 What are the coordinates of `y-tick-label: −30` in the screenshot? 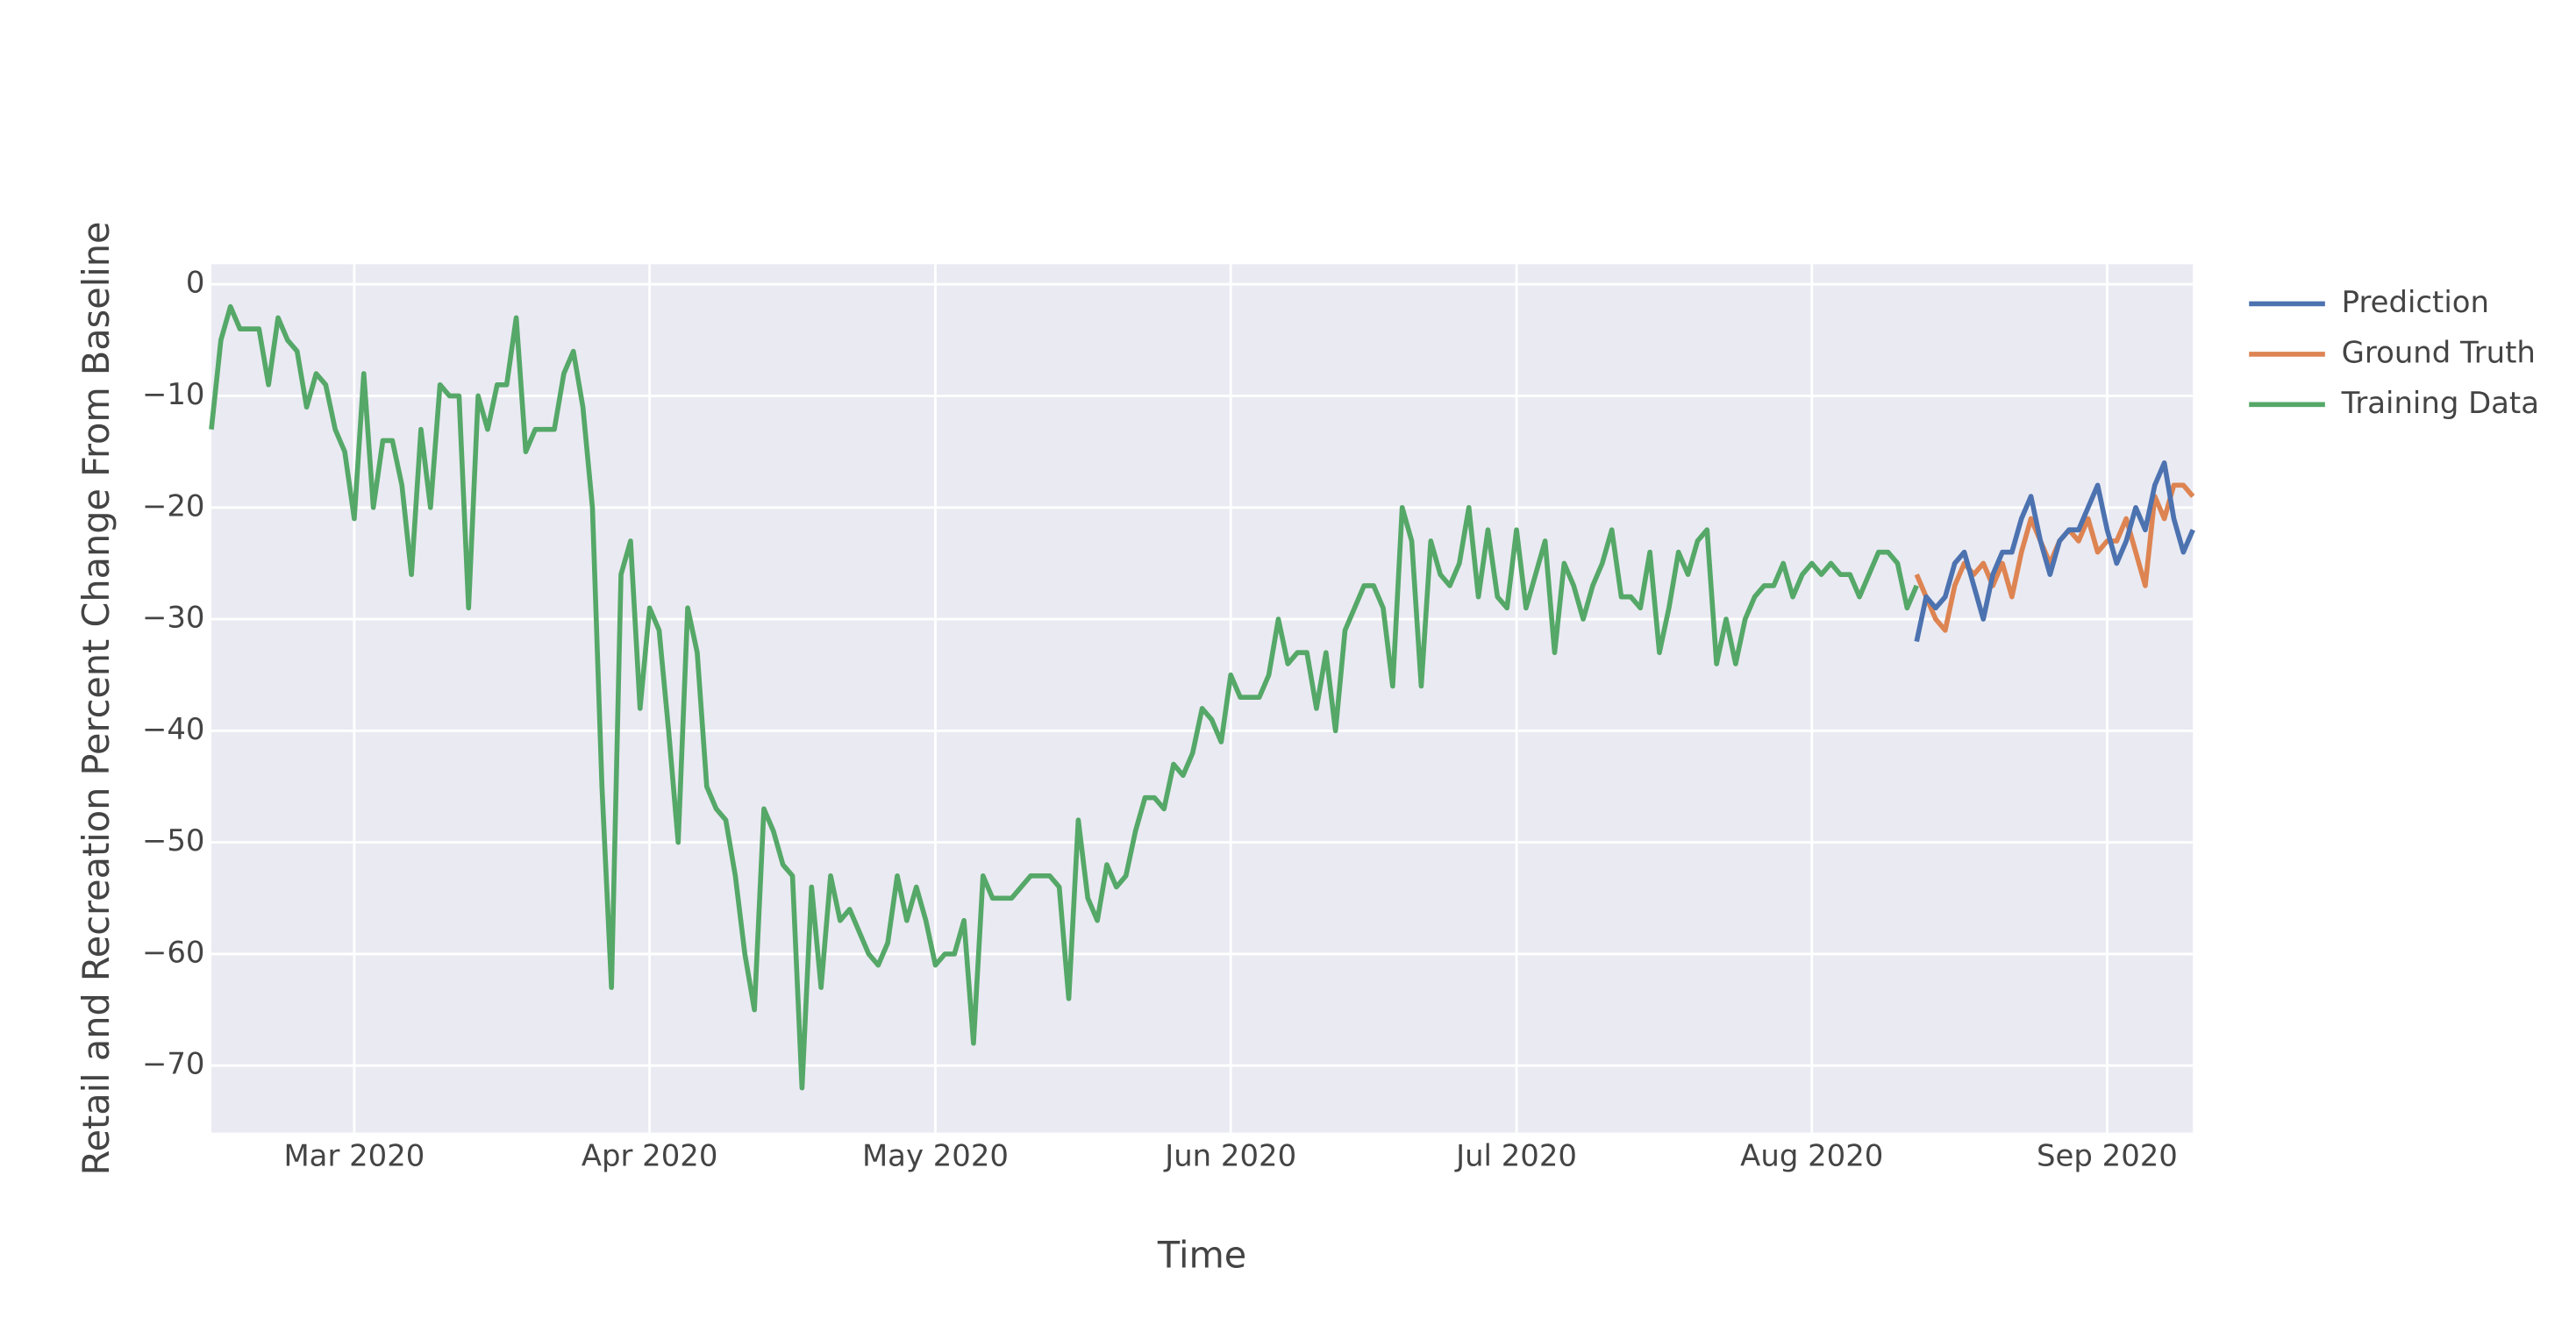 It's located at (173, 618).